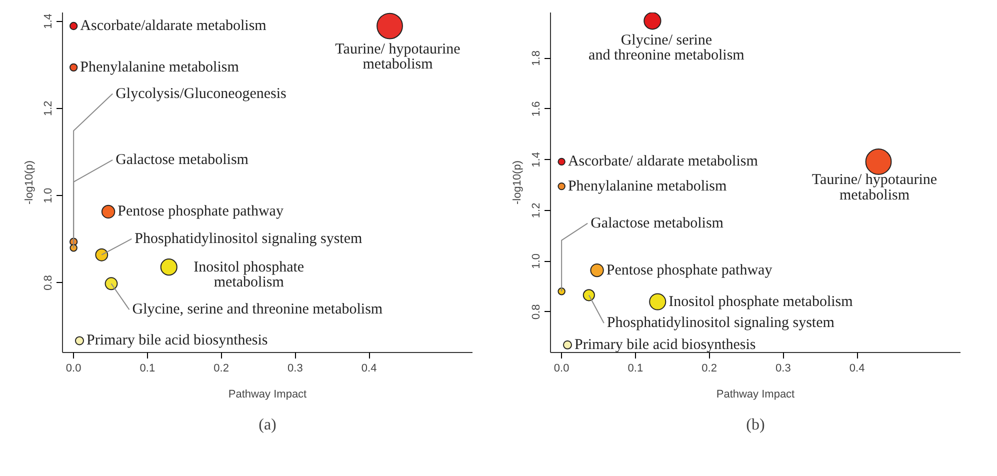  Describe the element at coordinates (666, 48) in the screenshot. I see `series-label: Glycine/ serine and threonine metabolism` at that location.